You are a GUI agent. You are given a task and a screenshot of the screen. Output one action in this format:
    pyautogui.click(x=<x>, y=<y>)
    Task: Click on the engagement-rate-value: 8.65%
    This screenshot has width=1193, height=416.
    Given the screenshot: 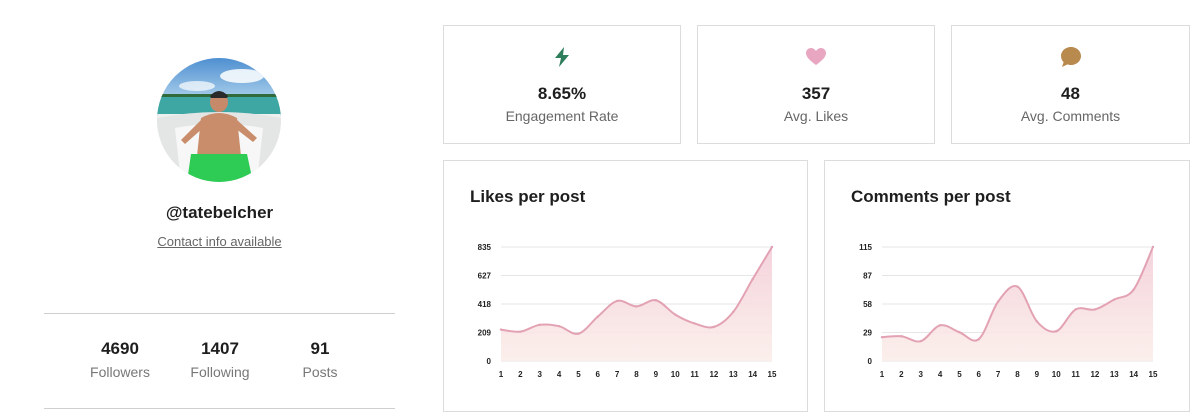 What is the action you would take?
    pyautogui.click(x=562, y=93)
    